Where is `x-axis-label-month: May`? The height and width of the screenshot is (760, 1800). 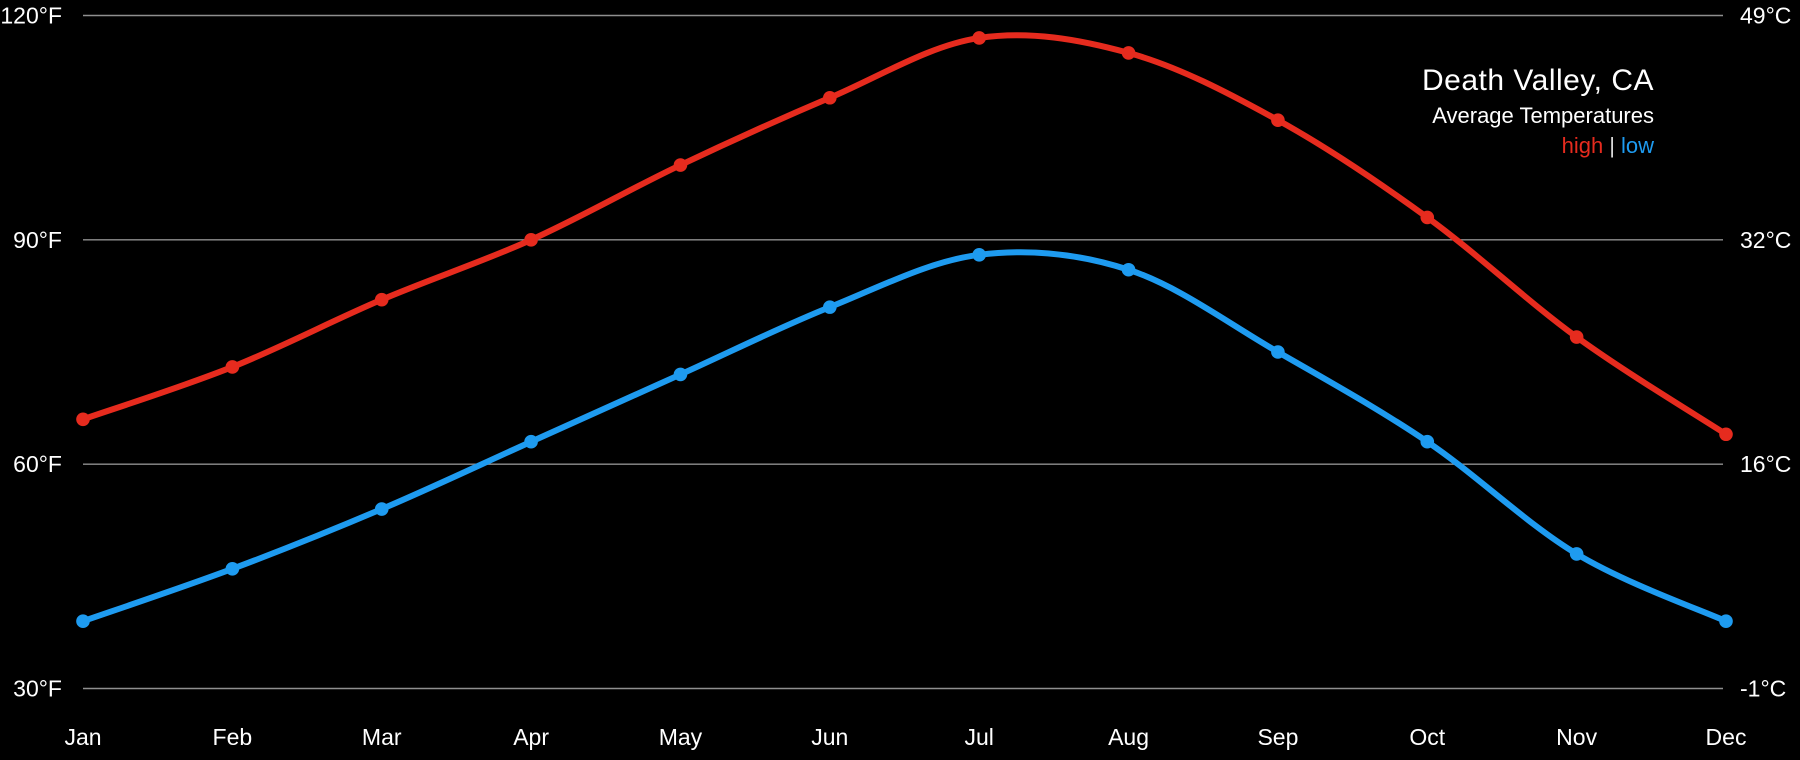 x-axis-label-month: May is located at coordinates (681, 737).